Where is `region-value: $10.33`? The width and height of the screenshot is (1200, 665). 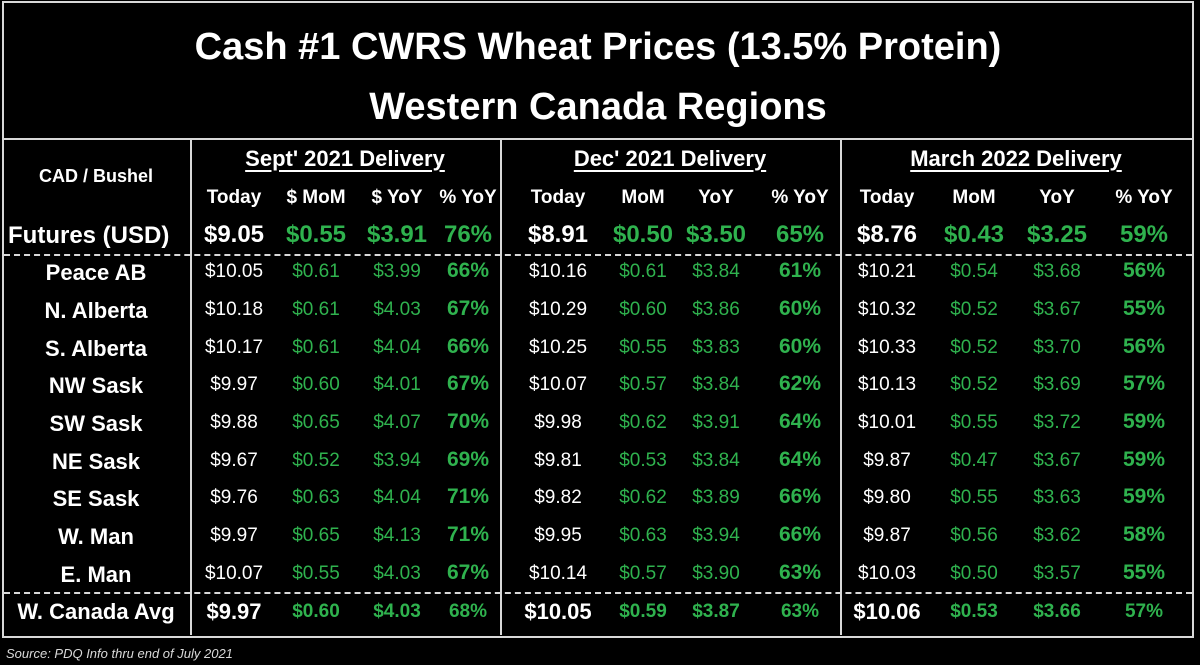 region-value: $10.33 is located at coordinates (887, 347).